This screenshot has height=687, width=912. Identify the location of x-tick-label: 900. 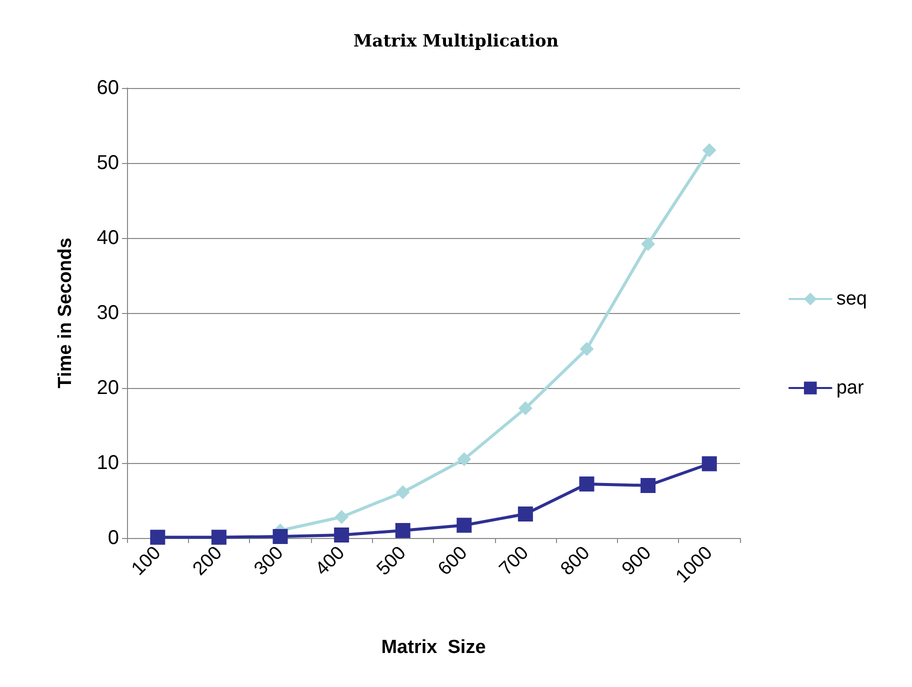
(637, 561).